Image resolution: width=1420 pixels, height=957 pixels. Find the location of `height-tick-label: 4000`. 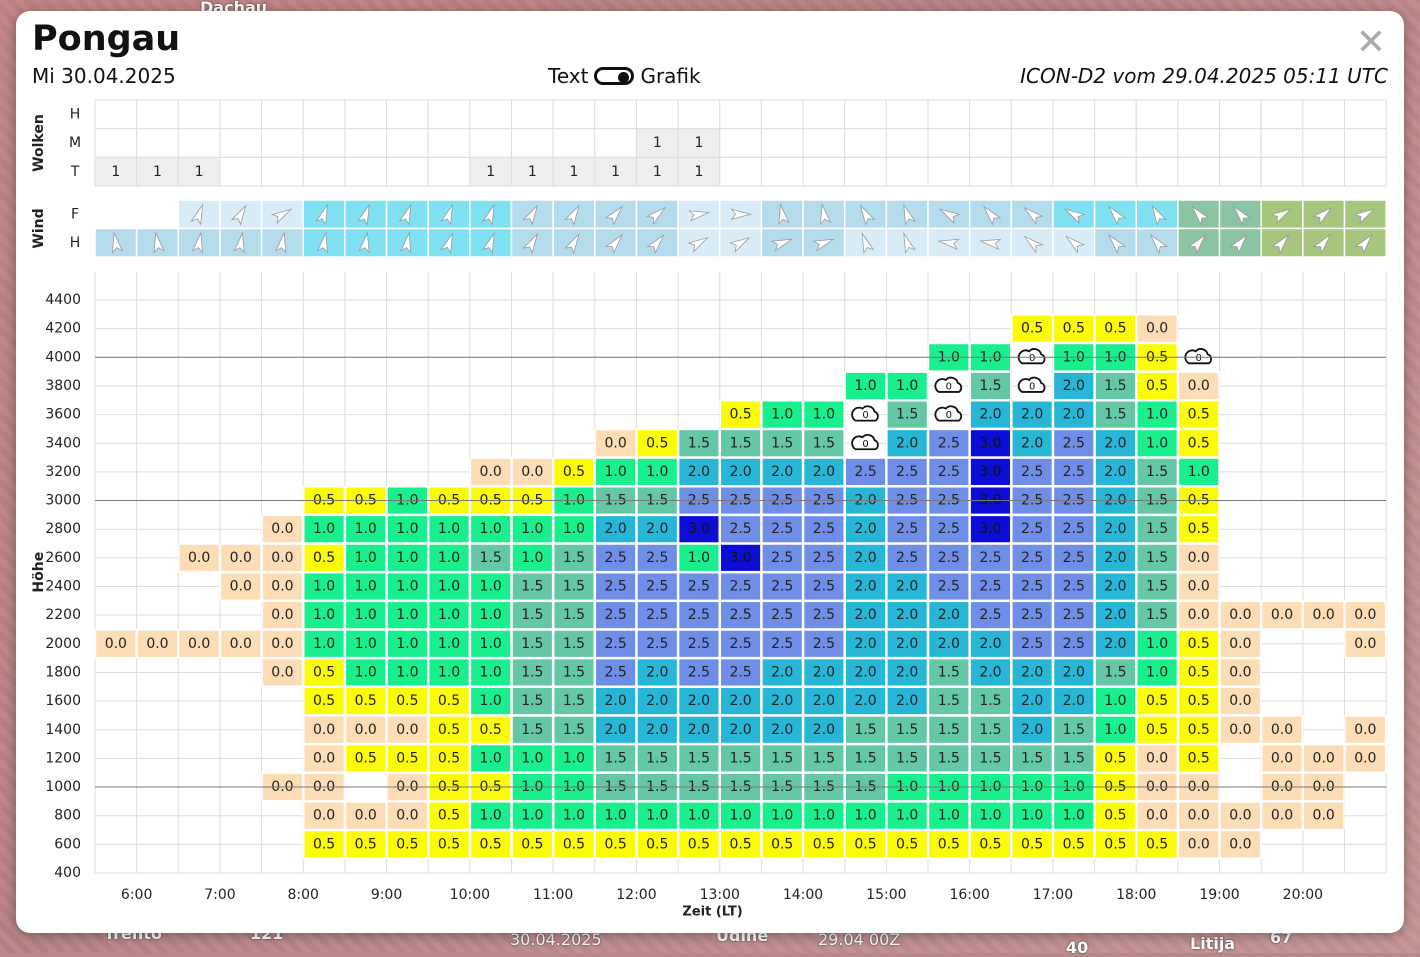

height-tick-label: 4000 is located at coordinates (63, 357).